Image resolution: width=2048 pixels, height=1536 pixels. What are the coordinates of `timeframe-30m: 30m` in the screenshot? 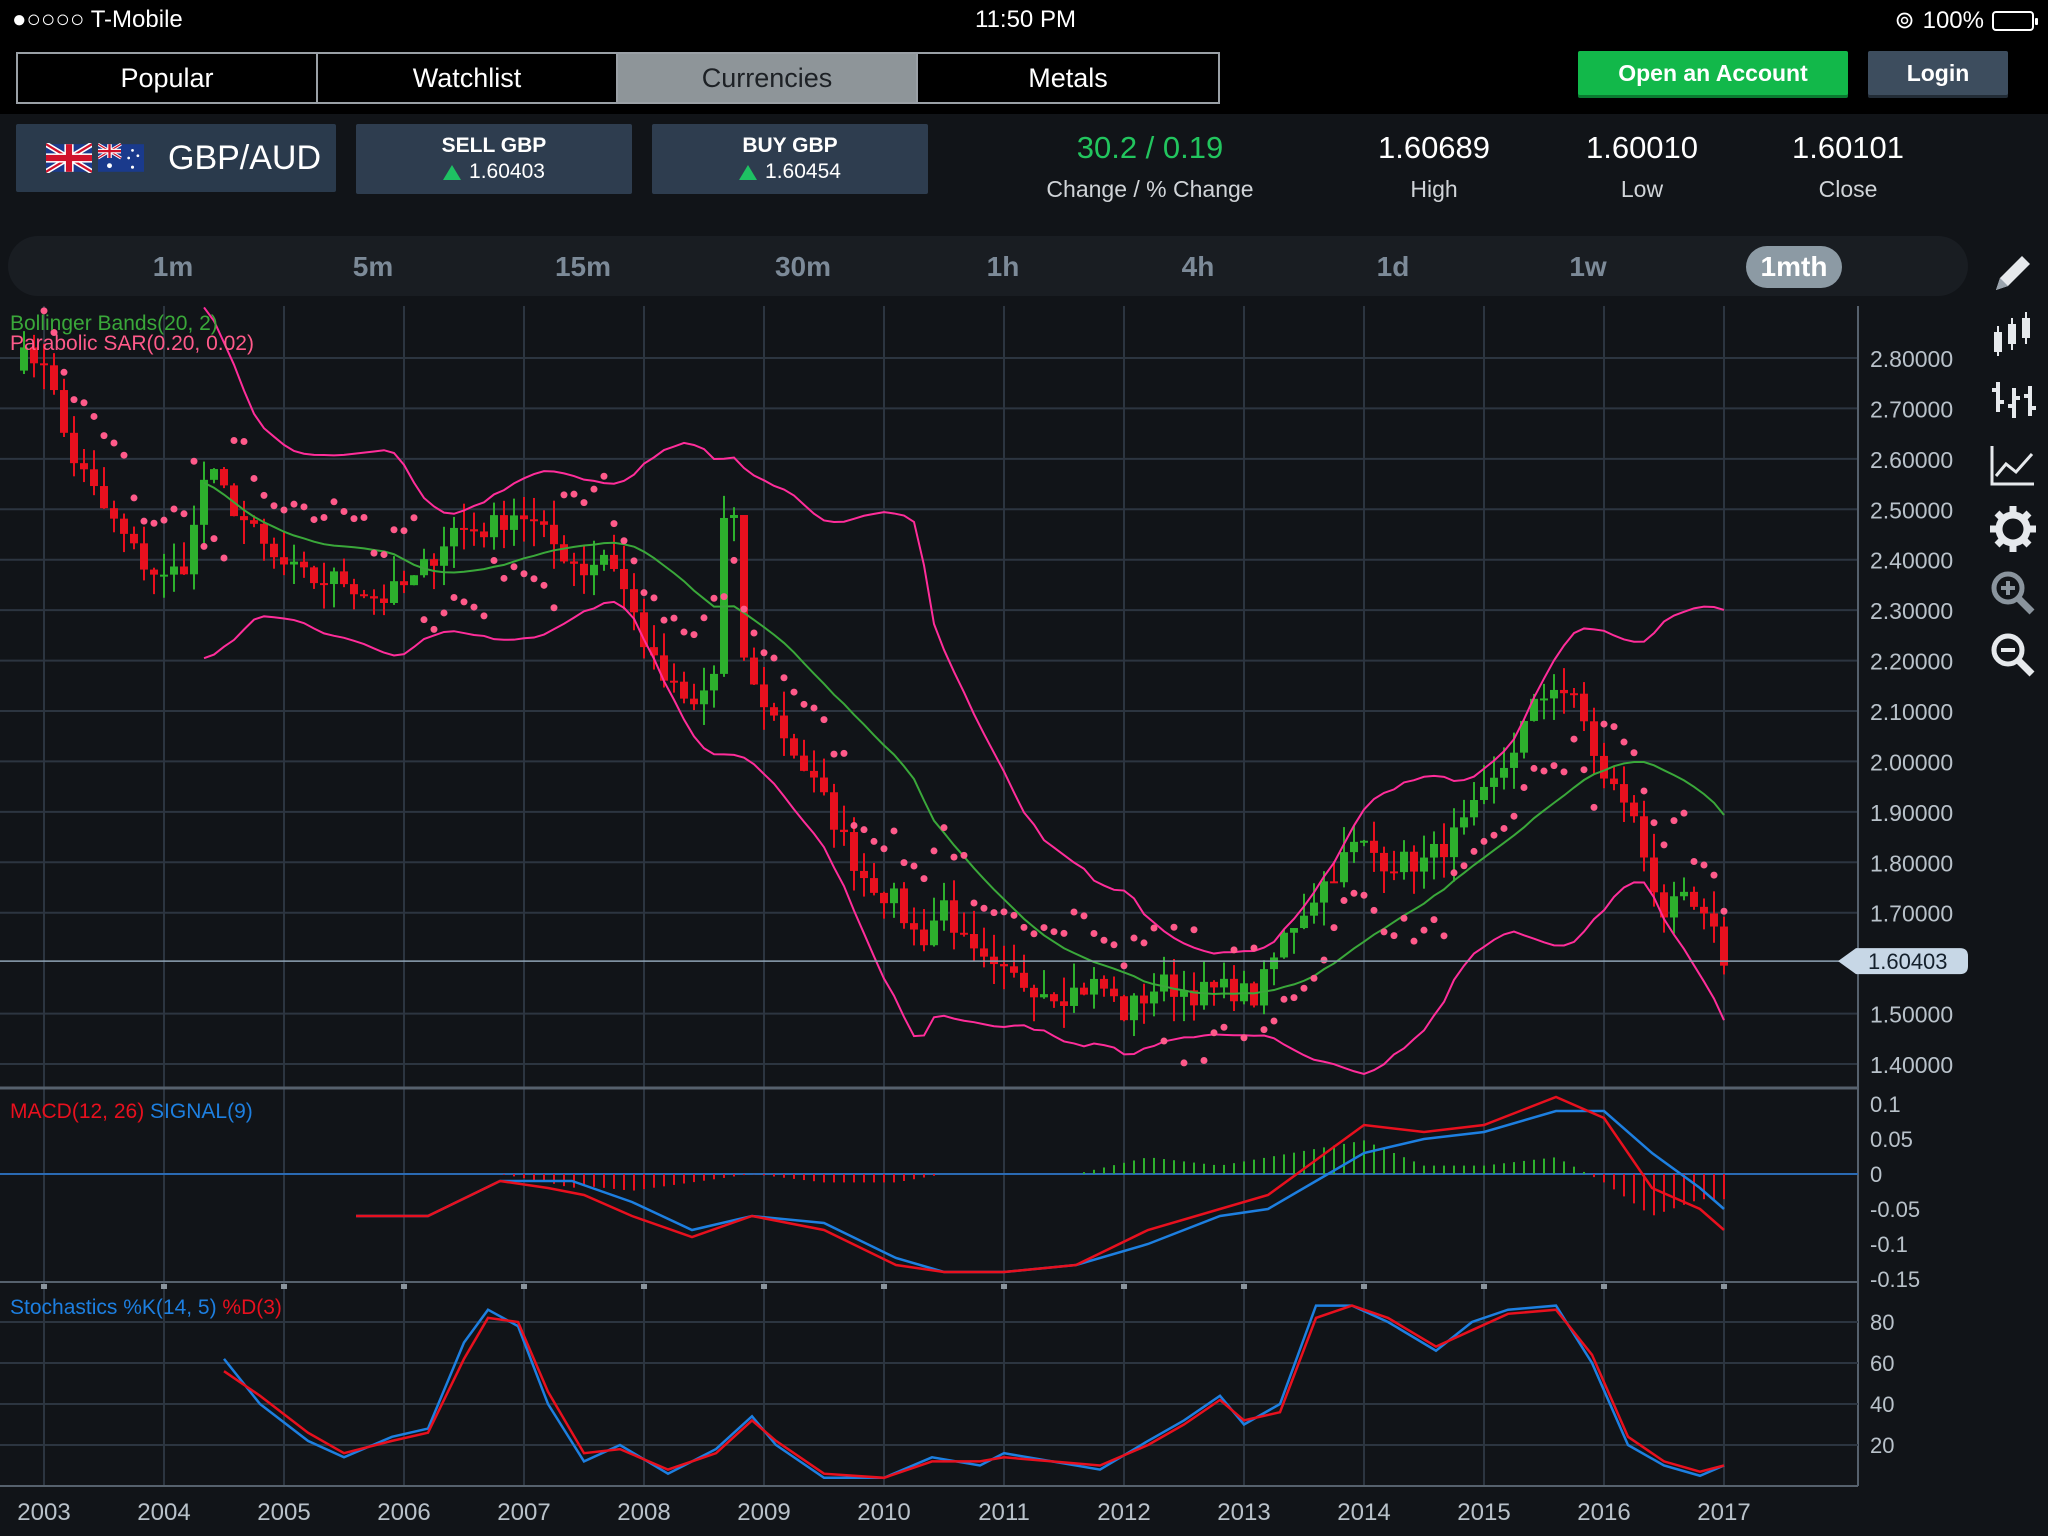 It's located at (803, 266).